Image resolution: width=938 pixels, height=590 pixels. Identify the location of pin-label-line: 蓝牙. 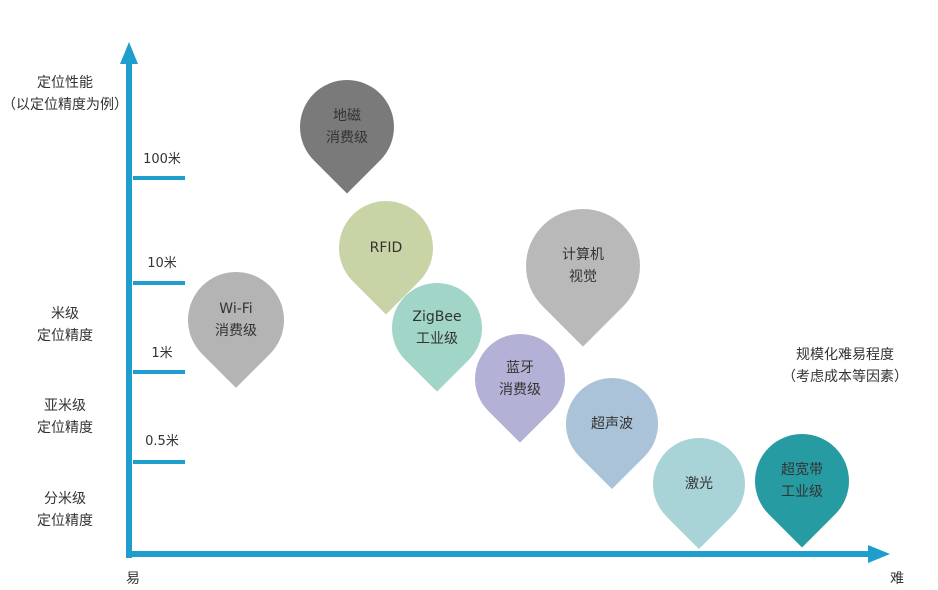
(520, 368).